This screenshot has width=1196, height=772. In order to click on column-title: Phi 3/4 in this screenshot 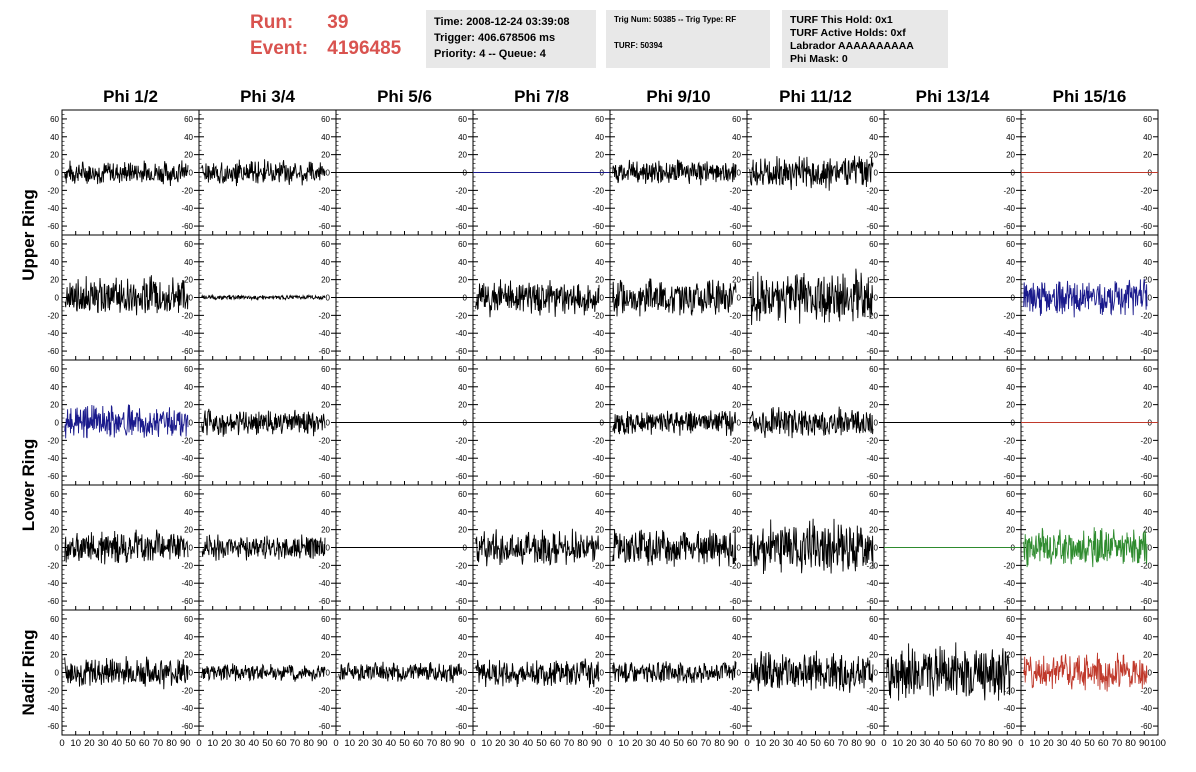, I will do `click(267, 96)`.